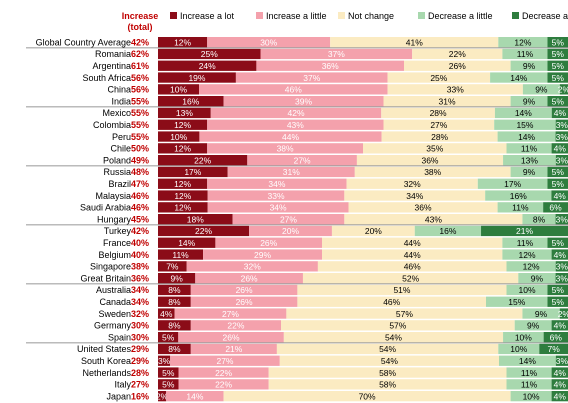  Describe the element at coordinates (560, 149) in the screenshot. I see `bar-value-label: 4%` at that location.